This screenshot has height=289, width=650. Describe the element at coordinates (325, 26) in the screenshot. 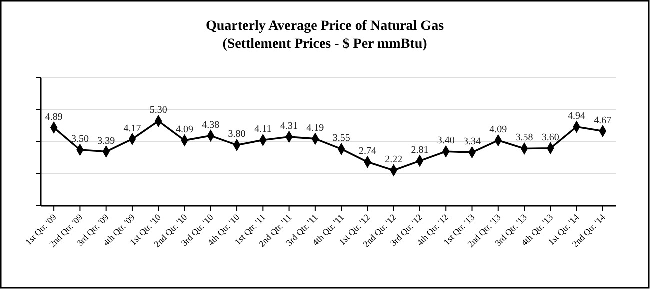

I see `chart-title: Quarterly Average Price of Natural Gas` at that location.